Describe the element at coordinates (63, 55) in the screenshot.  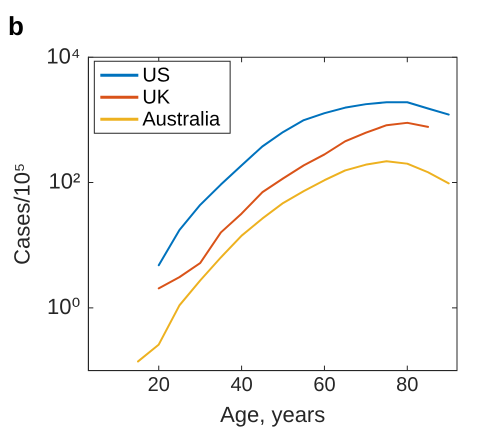
I see `y-tick-label: 10⁴` at that location.